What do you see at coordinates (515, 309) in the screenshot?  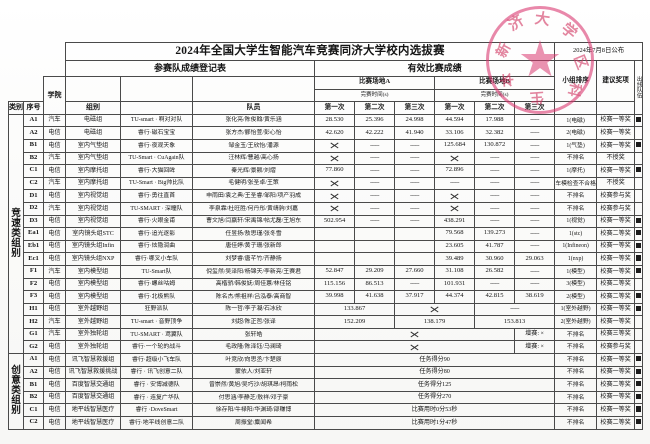 I see `row-merge-c: ------` at bounding box center [515, 309].